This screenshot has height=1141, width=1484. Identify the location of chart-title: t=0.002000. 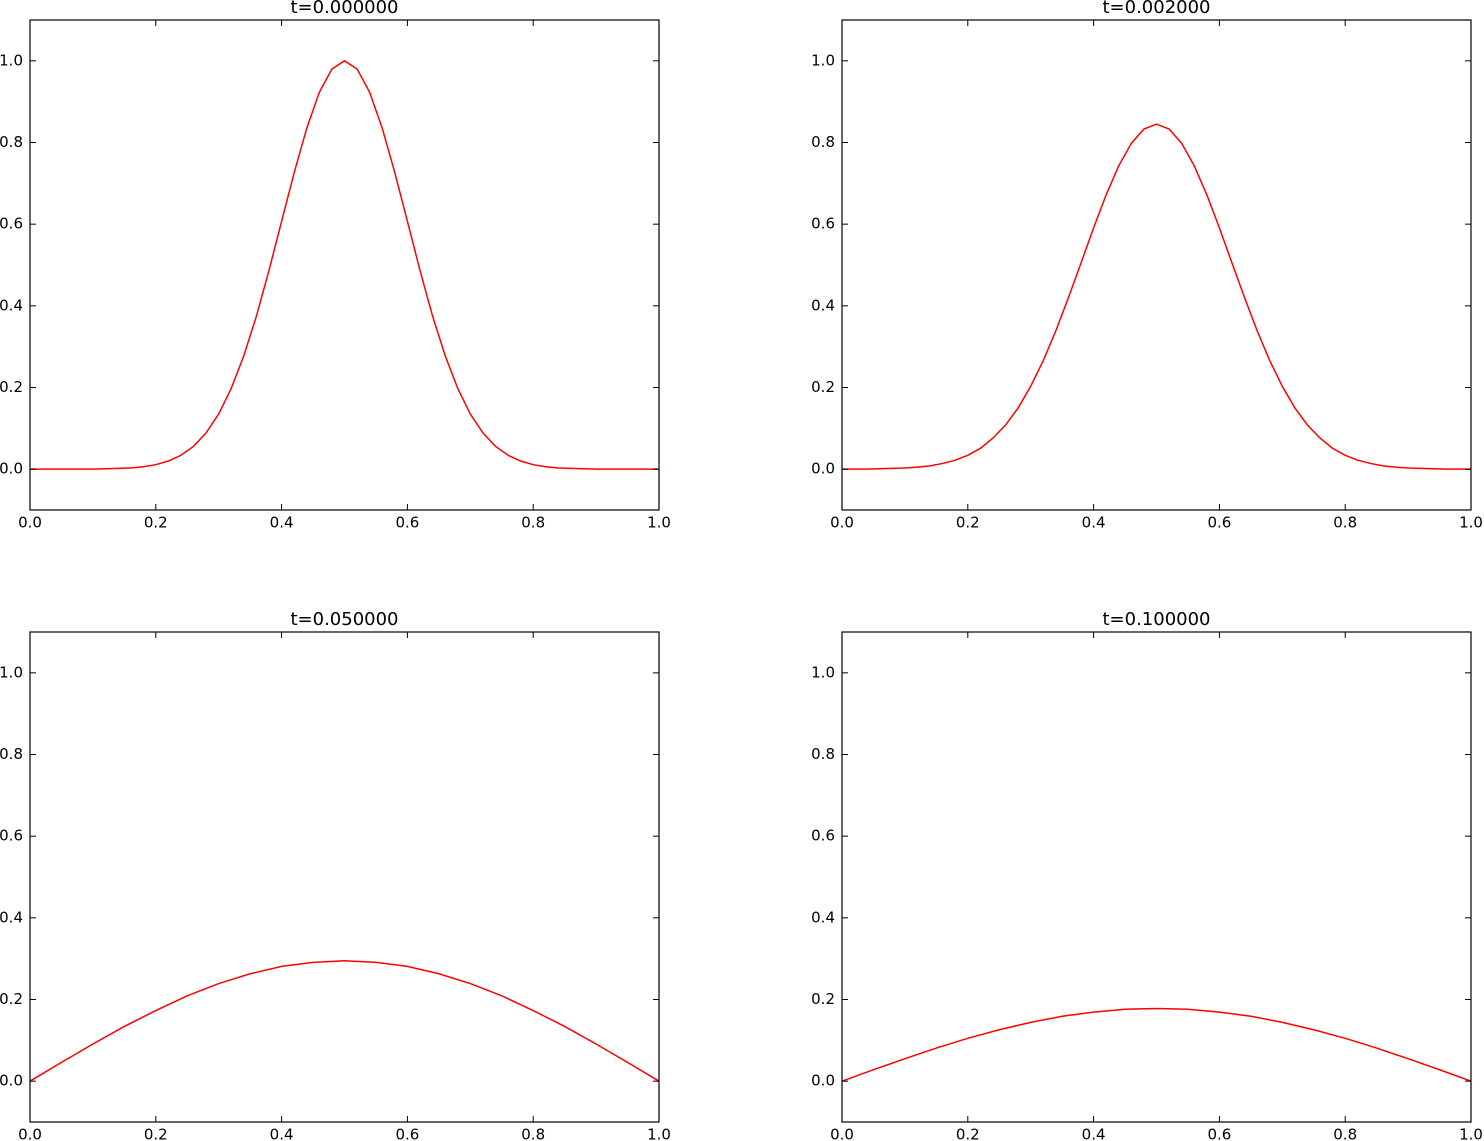
(1156, 9).